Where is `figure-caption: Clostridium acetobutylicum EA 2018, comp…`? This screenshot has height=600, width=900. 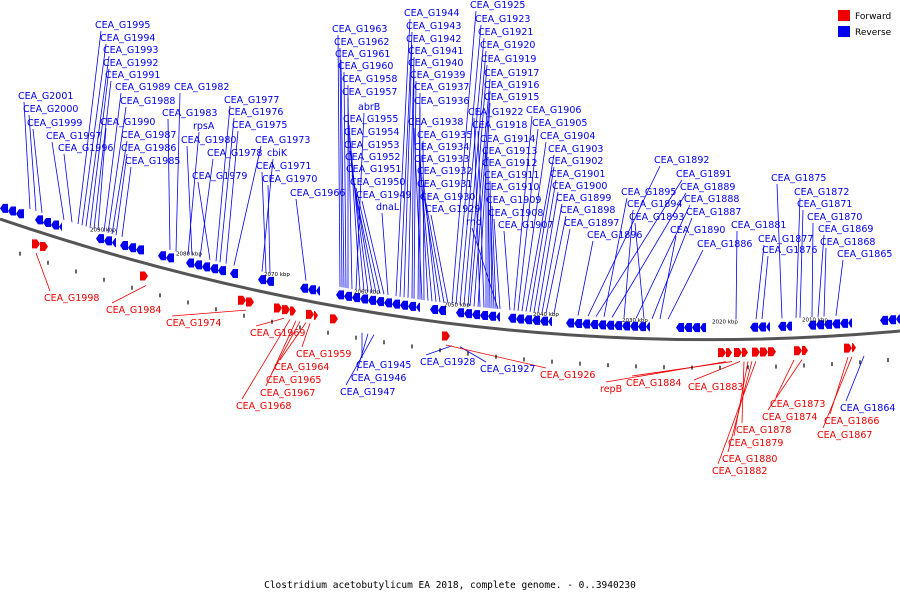 figure-caption: Clostridium acetobutylicum EA 2018, comp… is located at coordinates (450, 585).